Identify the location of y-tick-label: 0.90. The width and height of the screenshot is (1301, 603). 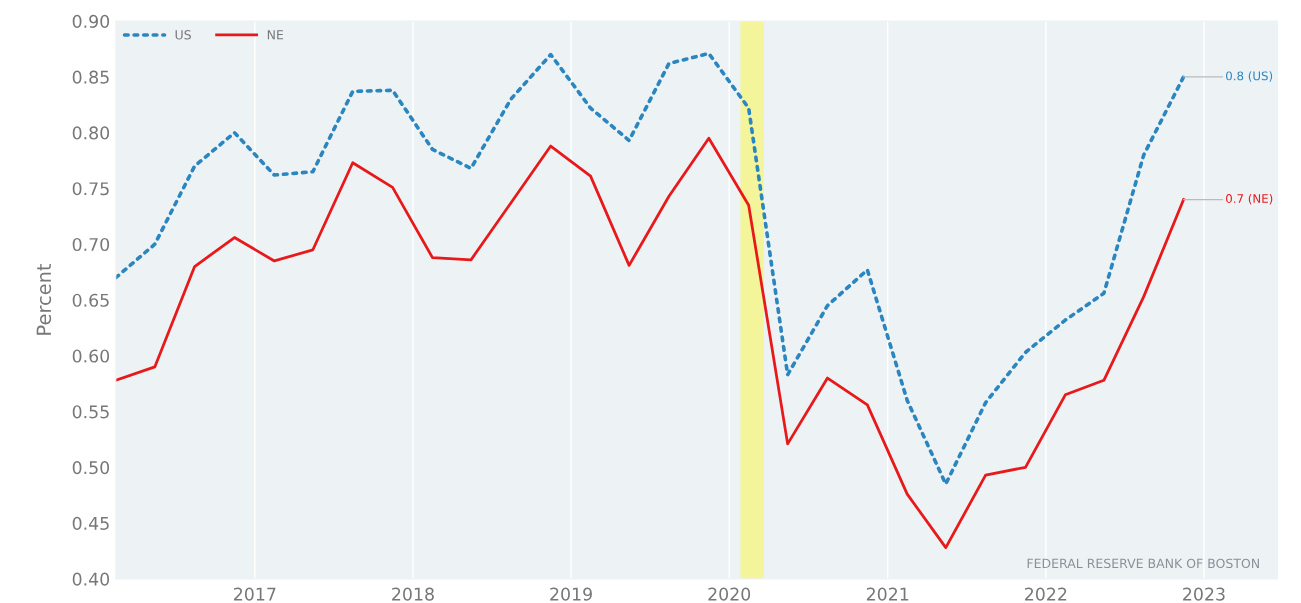
(91, 21).